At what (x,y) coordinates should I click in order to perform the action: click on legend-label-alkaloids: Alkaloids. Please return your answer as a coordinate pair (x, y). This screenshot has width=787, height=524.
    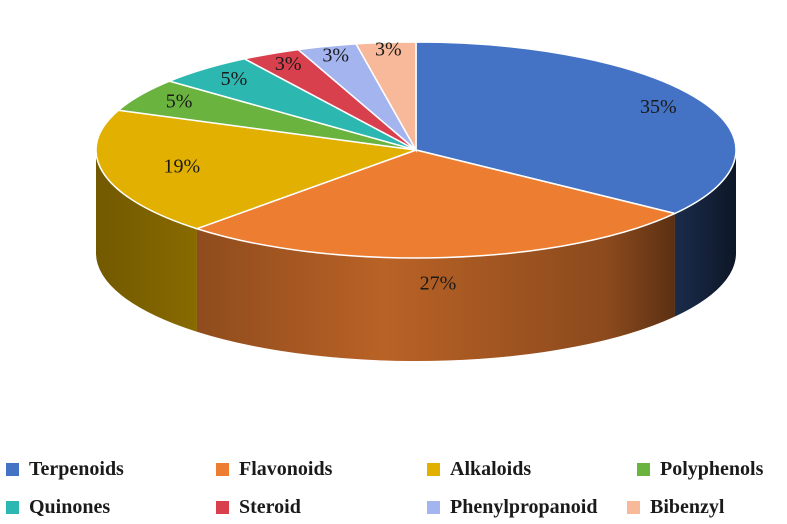
    Looking at the image, I should click on (491, 468).